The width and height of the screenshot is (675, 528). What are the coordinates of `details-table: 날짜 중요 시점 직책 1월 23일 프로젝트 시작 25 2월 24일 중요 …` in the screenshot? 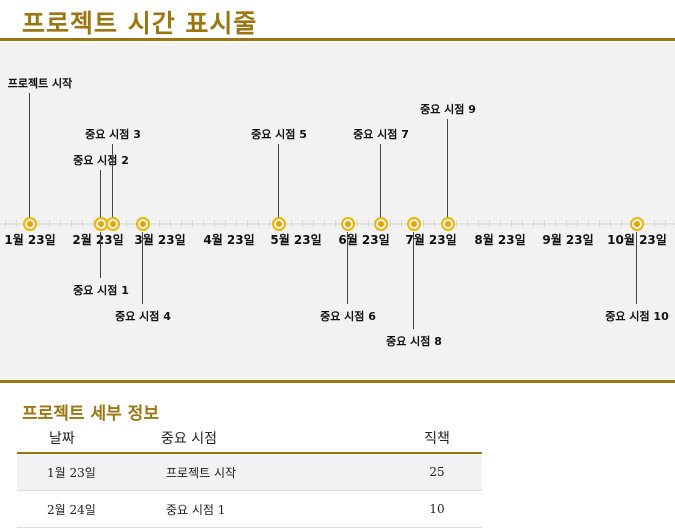 It's located at (249, 476).